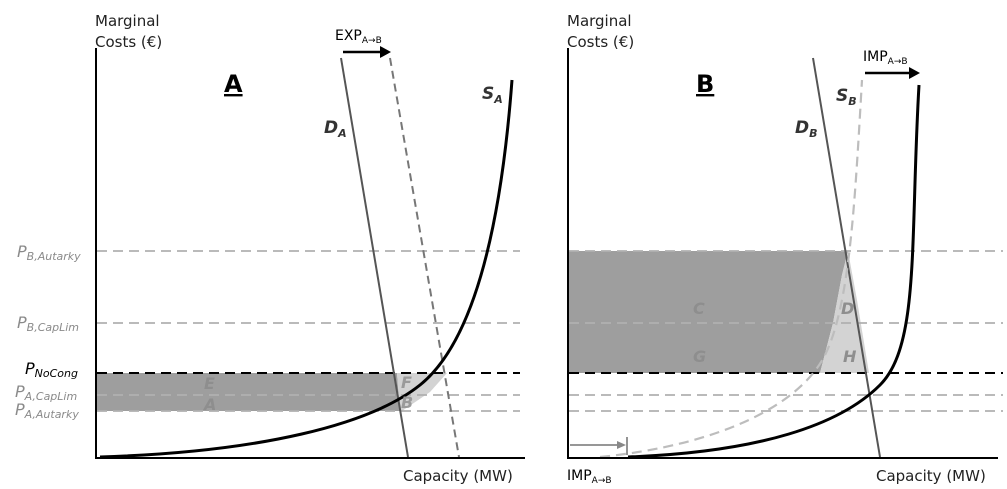 This screenshot has height=489, width=1007. I want to click on y-axis-label-a-line1: Marginal, so click(127, 21).